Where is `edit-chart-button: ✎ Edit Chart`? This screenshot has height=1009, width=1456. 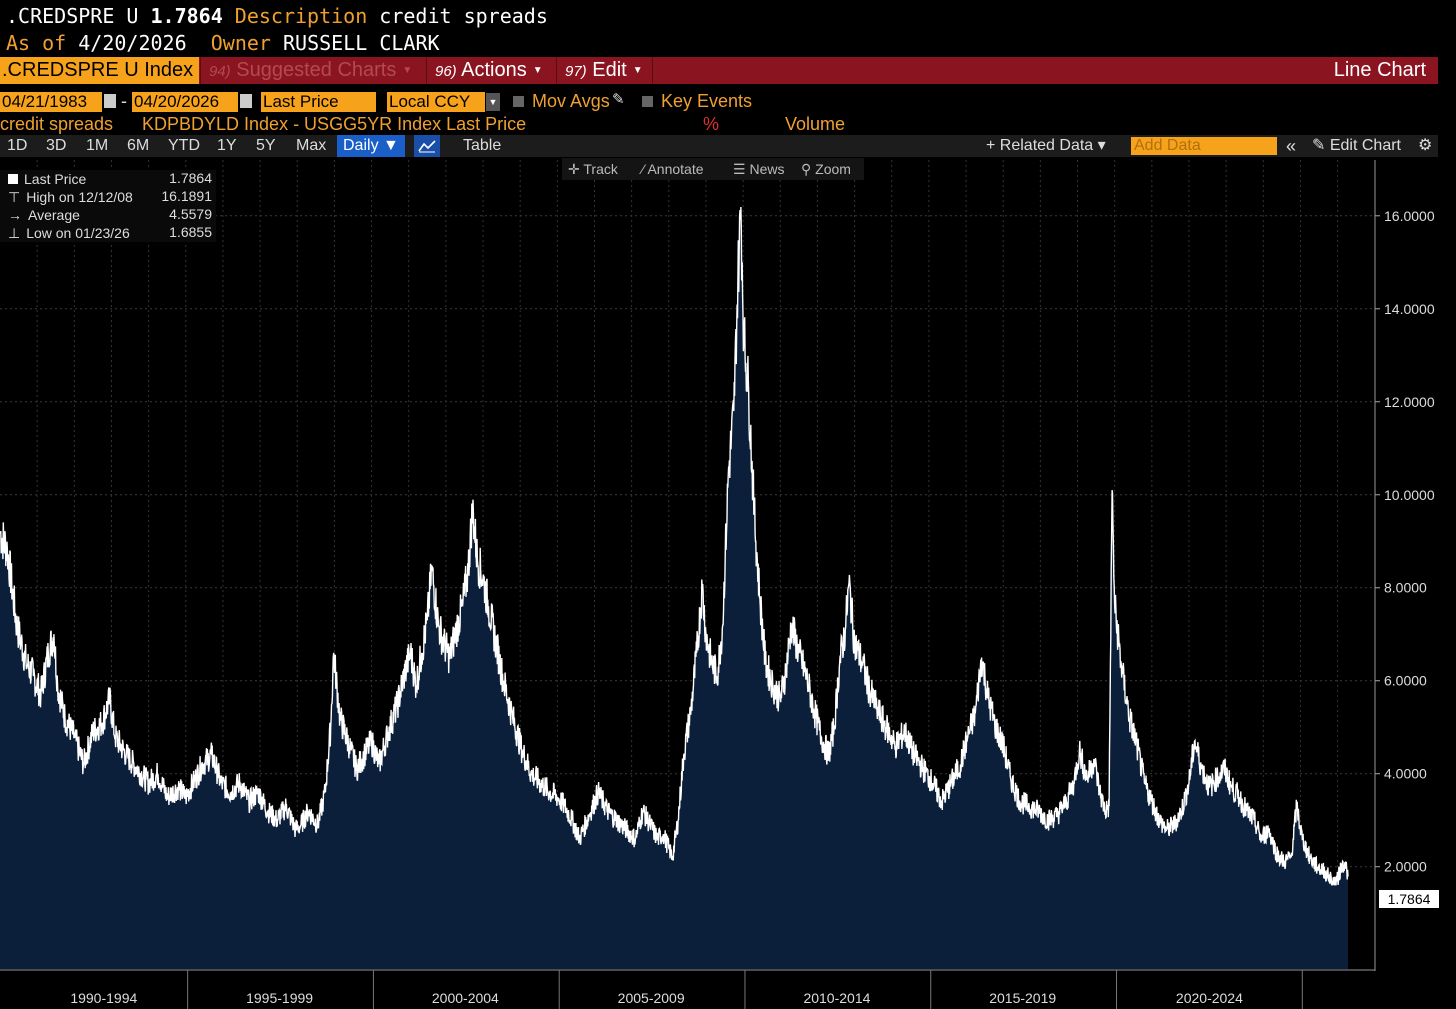
edit-chart-button: ✎ Edit Chart is located at coordinates (1356, 146).